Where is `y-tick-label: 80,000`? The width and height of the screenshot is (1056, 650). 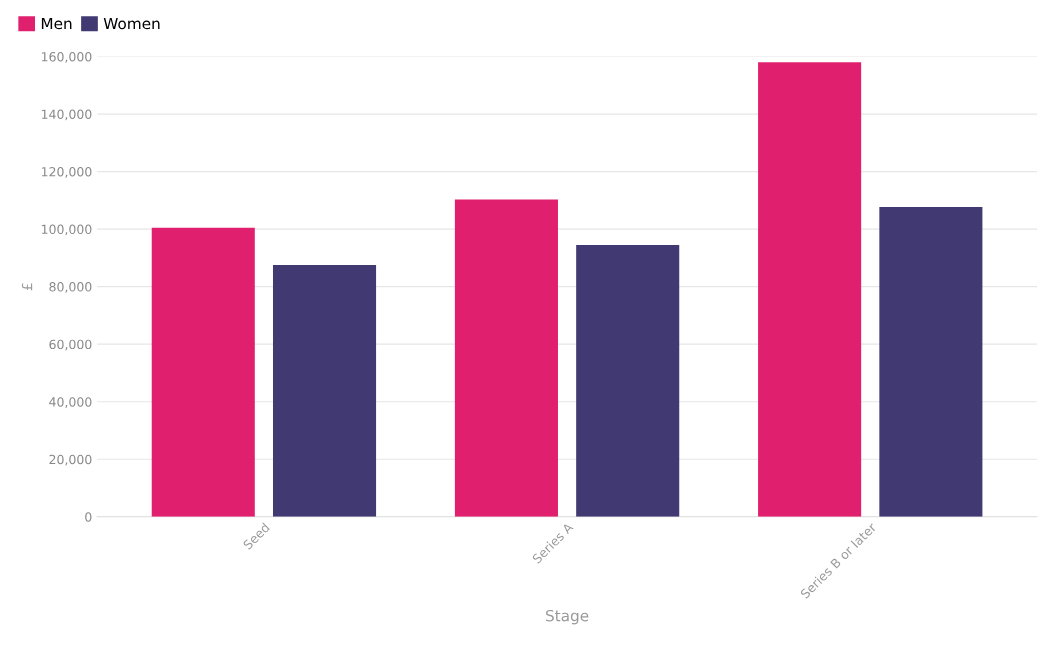
y-tick-label: 80,000 is located at coordinates (70, 287).